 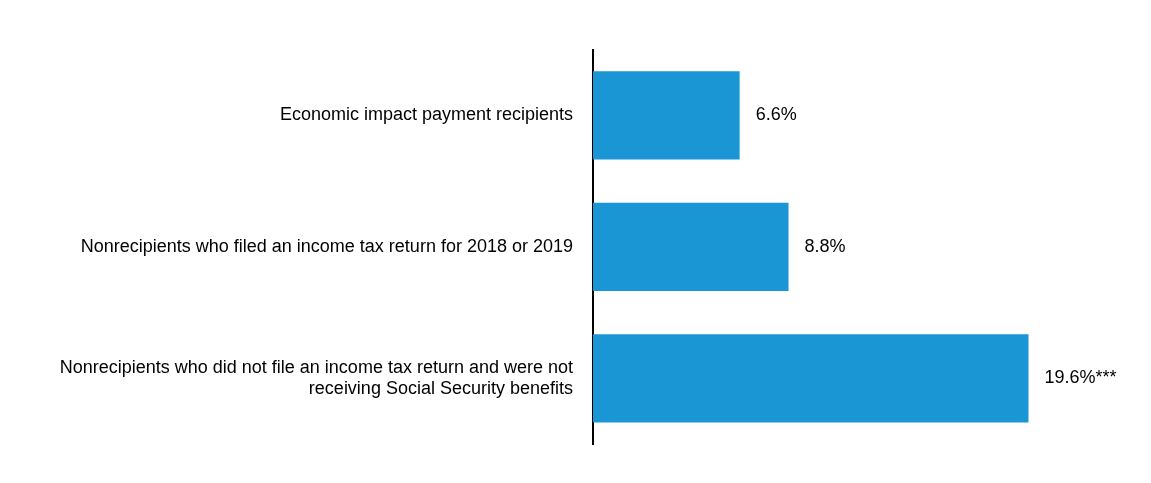 I want to click on data-label: 8.8%, so click(x=825, y=245).